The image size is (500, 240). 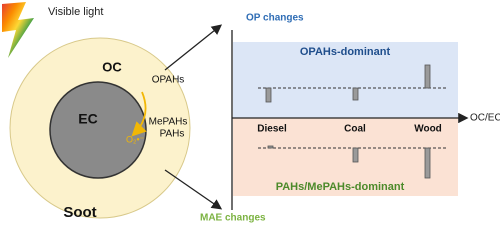 I want to click on ec-label: EC, so click(x=87, y=119).